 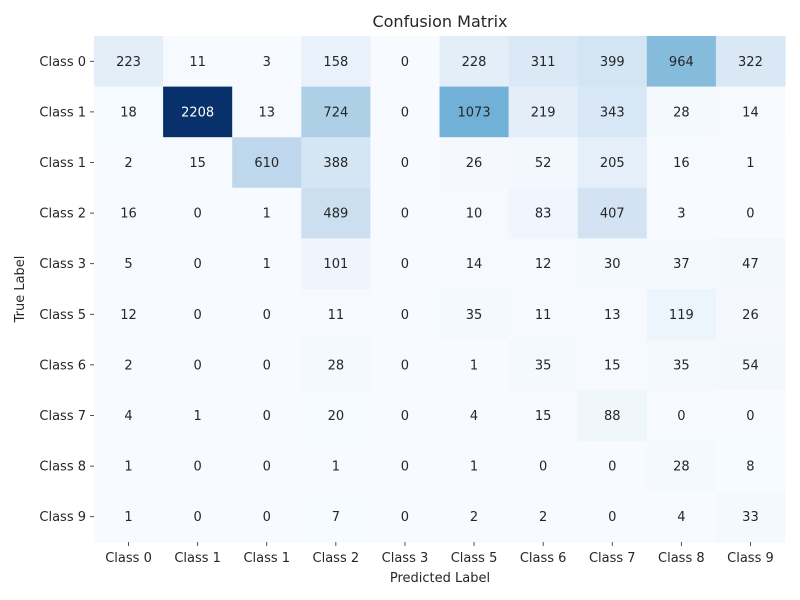 I want to click on cell-value-label: 14, so click(x=750, y=112).